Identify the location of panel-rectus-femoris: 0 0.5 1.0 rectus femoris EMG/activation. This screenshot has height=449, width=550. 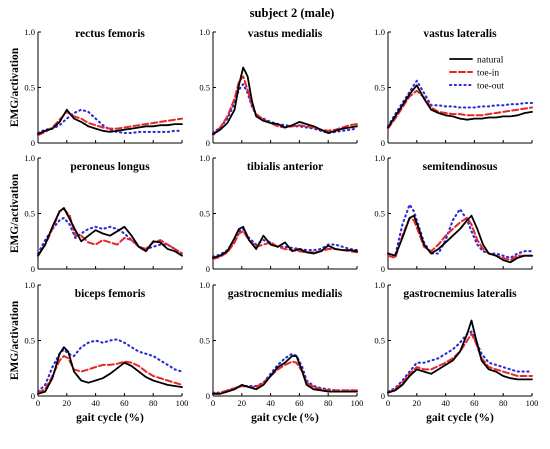
(96, 87).